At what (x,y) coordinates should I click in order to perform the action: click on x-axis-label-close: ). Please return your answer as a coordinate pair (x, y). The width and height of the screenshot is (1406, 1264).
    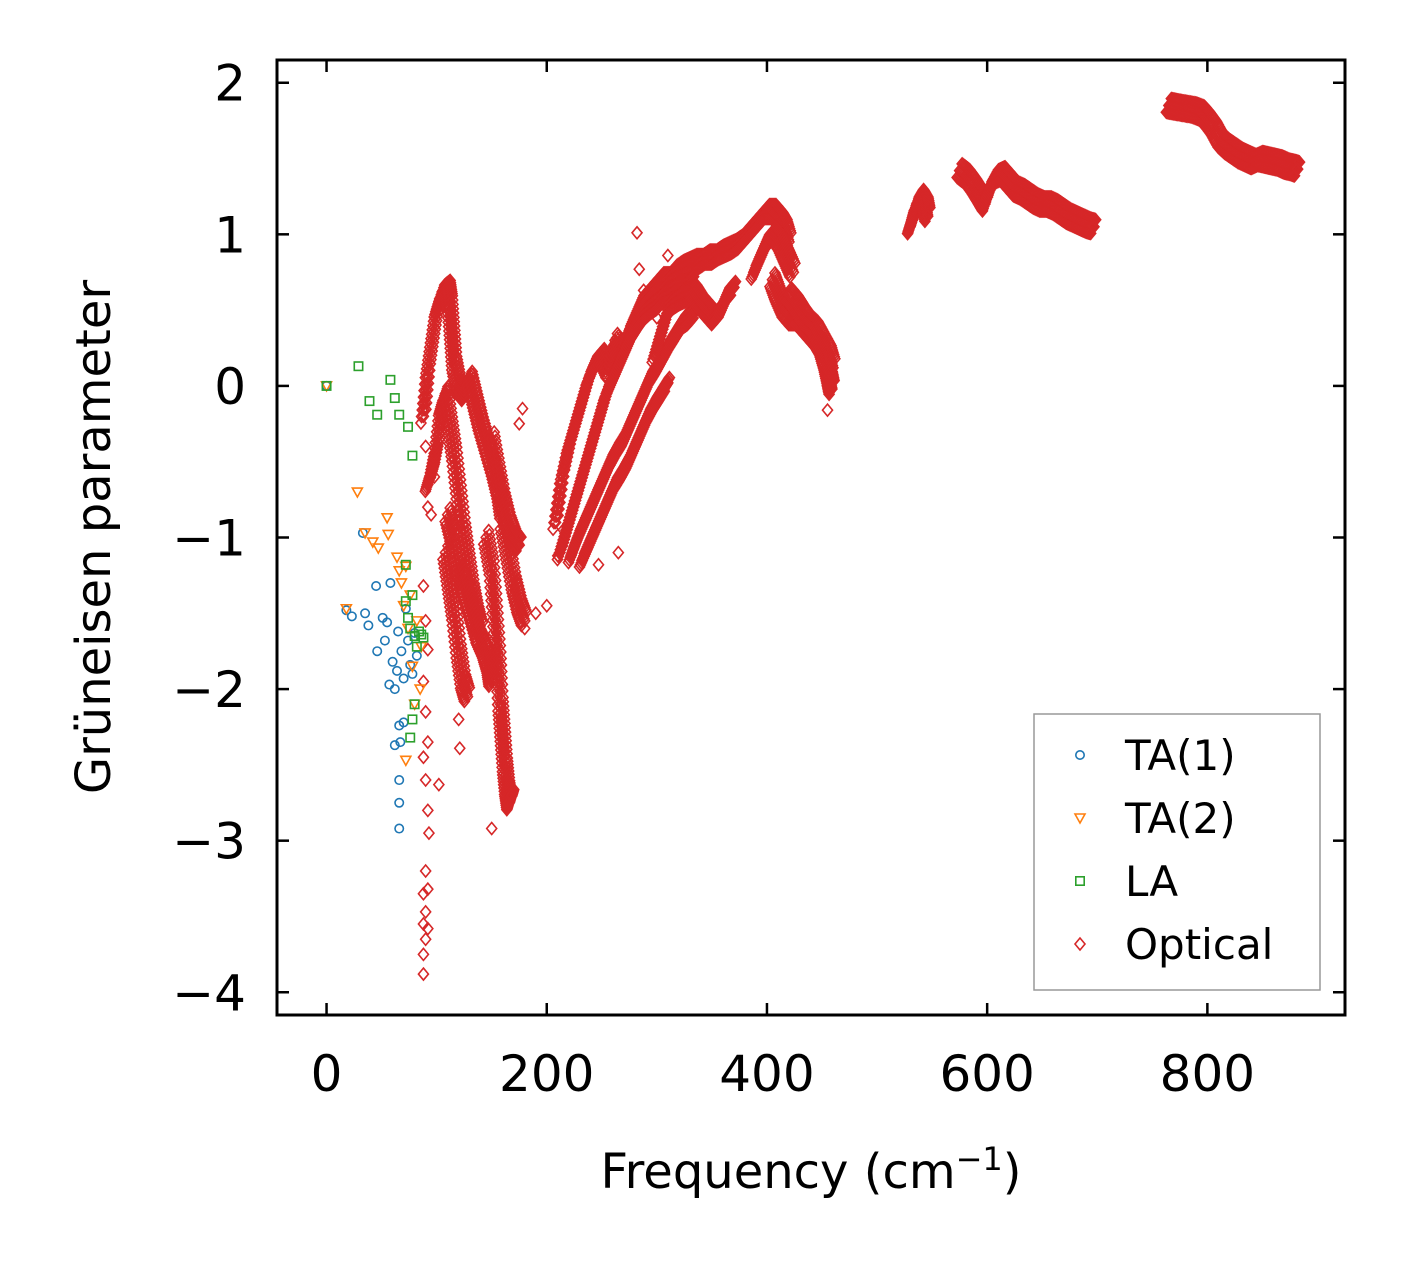
    Looking at the image, I should click on (1012, 1172).